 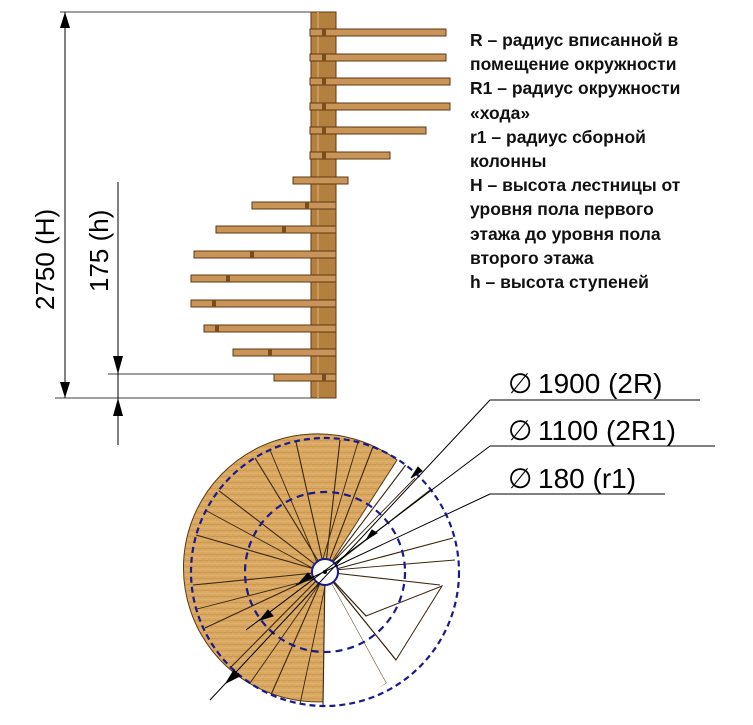 What do you see at coordinates (520, 430) in the screenshot?
I see `diameter-symbol-2: ∅` at bounding box center [520, 430].